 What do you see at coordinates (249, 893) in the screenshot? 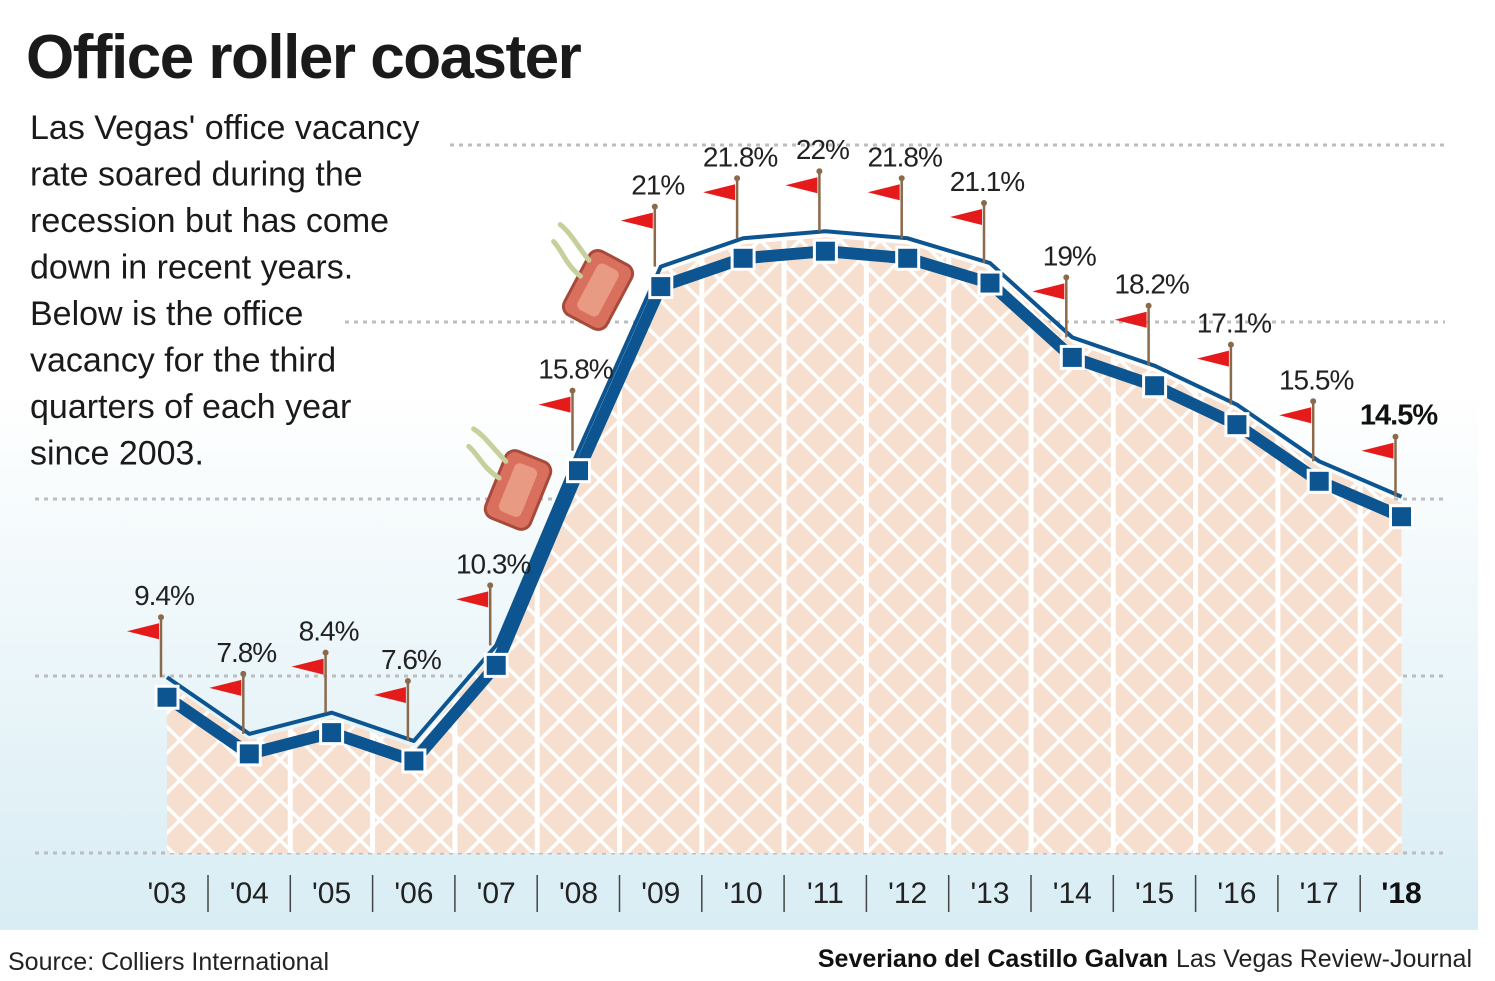
I see `x-tick-label: '04` at bounding box center [249, 893].